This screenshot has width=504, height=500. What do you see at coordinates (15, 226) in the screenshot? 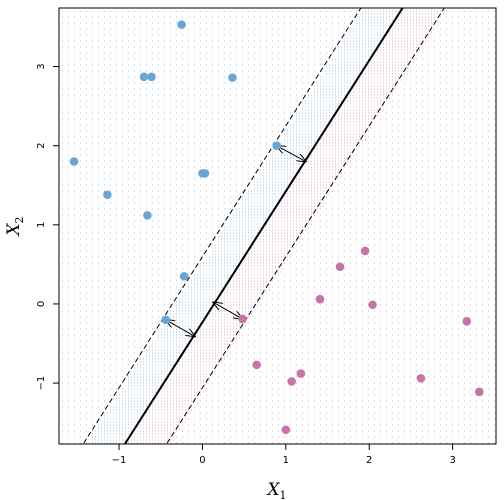
I see `y-axis-title: X2` at bounding box center [15, 226].